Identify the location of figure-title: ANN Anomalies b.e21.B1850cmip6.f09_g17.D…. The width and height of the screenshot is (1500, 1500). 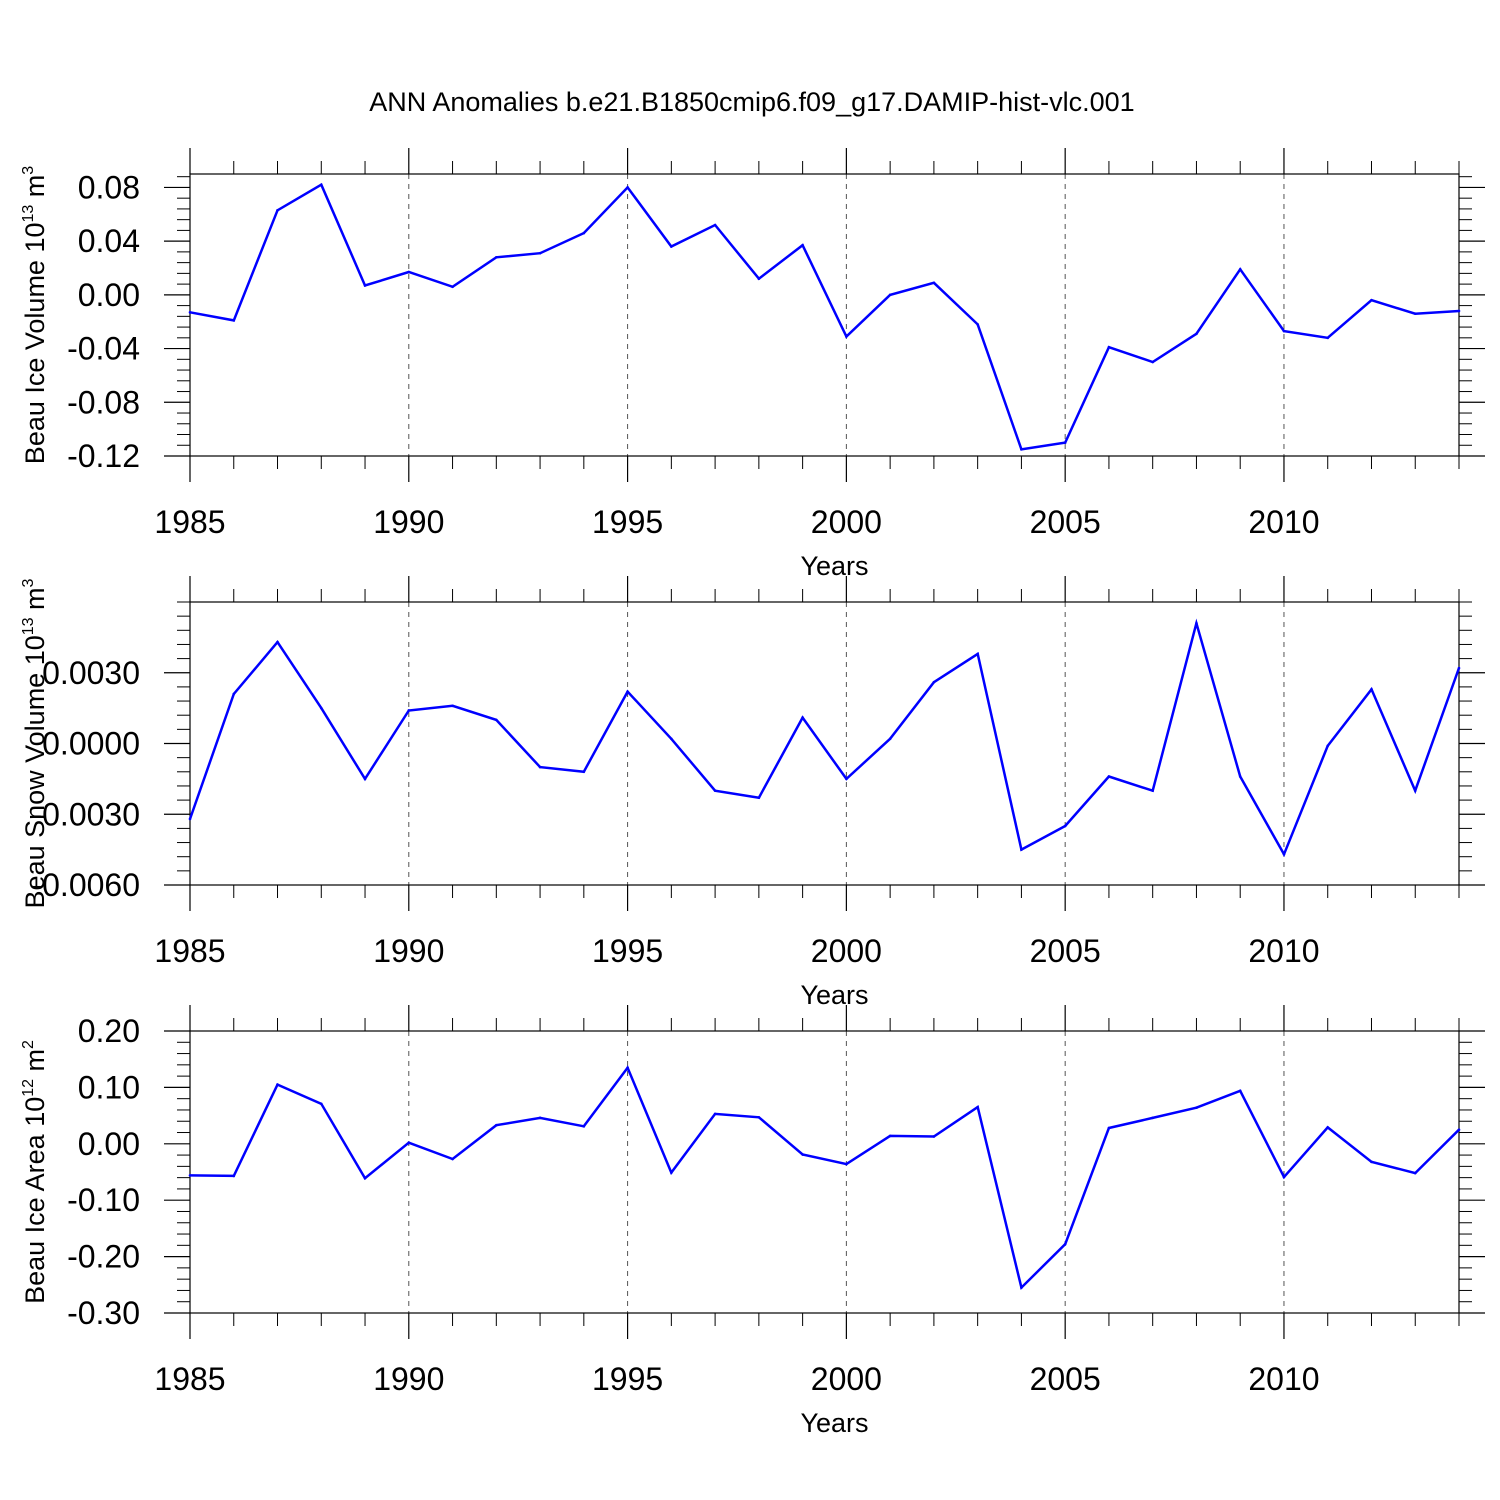
(751, 102).